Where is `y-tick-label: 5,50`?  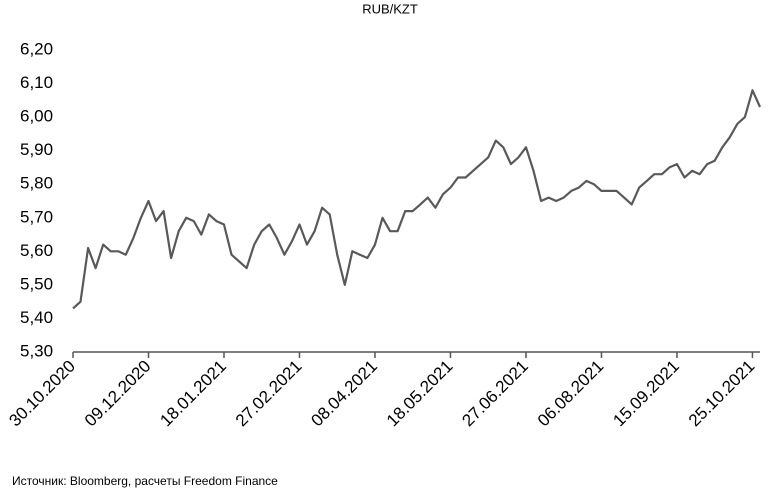 y-tick-label: 5,50 is located at coordinates (36, 283).